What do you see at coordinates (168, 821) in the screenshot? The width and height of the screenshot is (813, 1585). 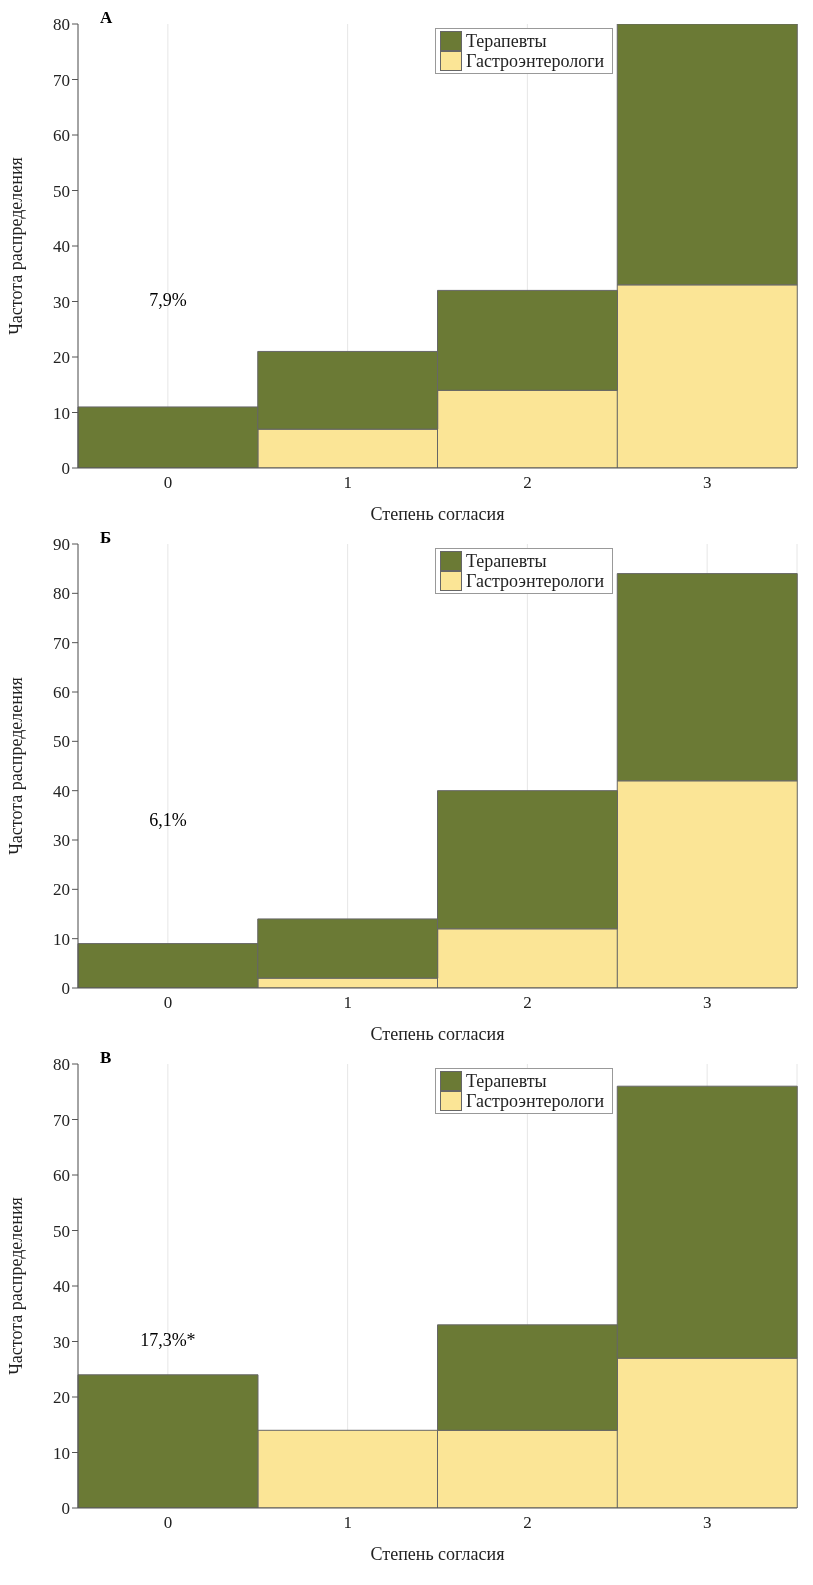 I see `annotation: 6,1%` at bounding box center [168, 821].